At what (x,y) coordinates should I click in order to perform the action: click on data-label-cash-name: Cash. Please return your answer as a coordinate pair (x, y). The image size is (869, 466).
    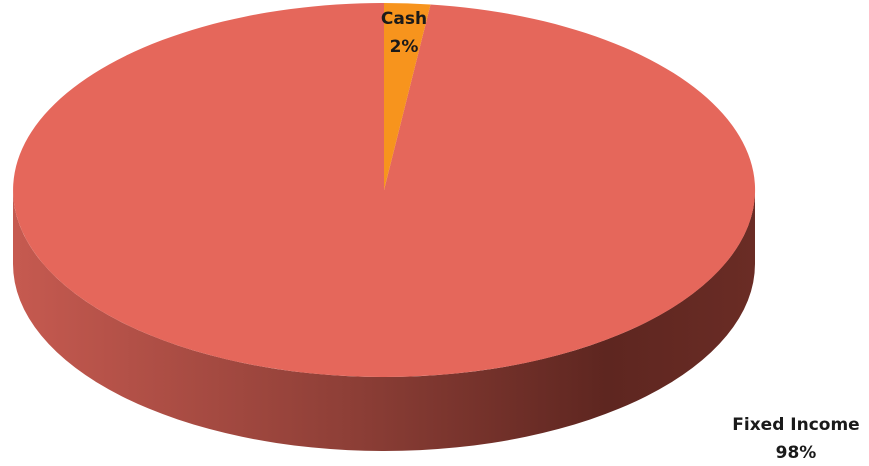
    Looking at the image, I should click on (404, 19).